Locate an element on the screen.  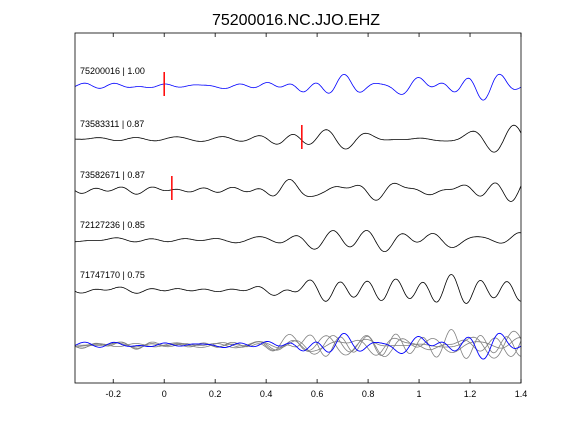
trace-label-4: 72127236 | 0.85 is located at coordinates (112, 225).